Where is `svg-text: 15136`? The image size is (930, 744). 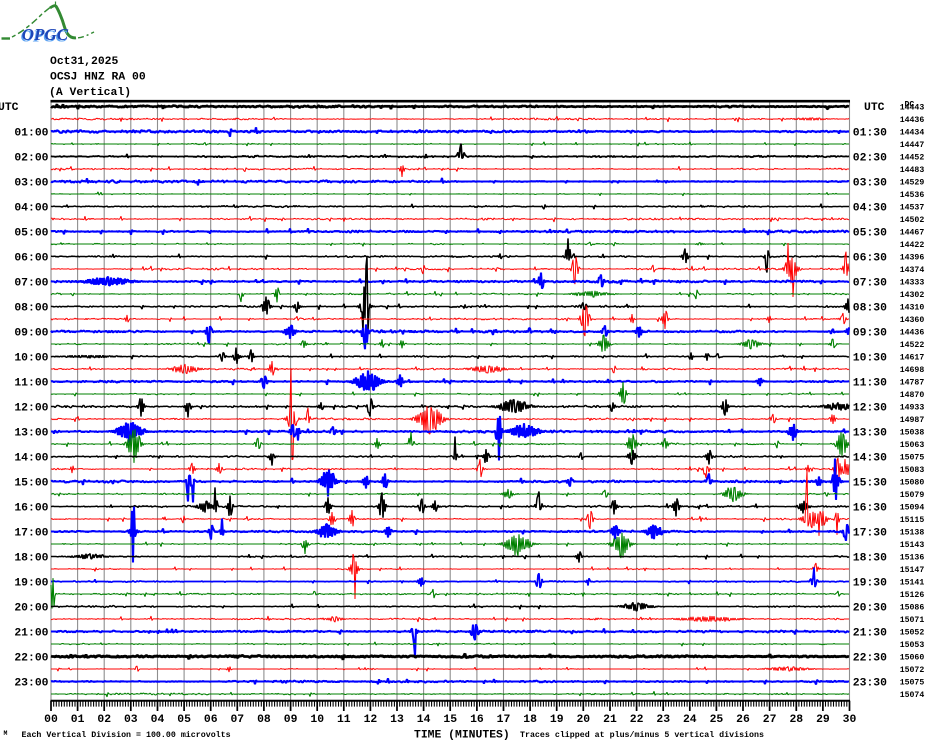 svg-text: 15136 is located at coordinates (912, 557).